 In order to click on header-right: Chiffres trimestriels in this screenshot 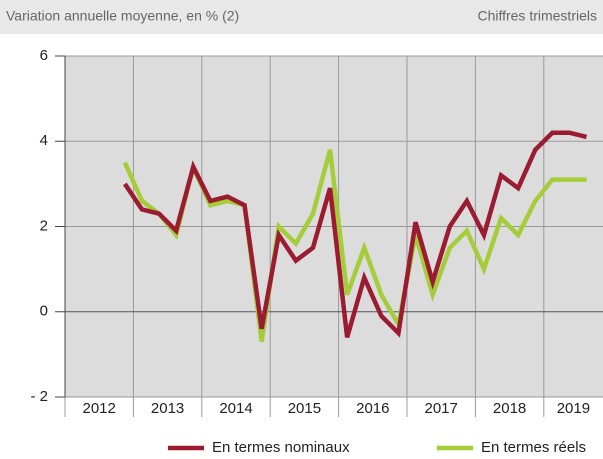, I will do `click(537, 16)`.